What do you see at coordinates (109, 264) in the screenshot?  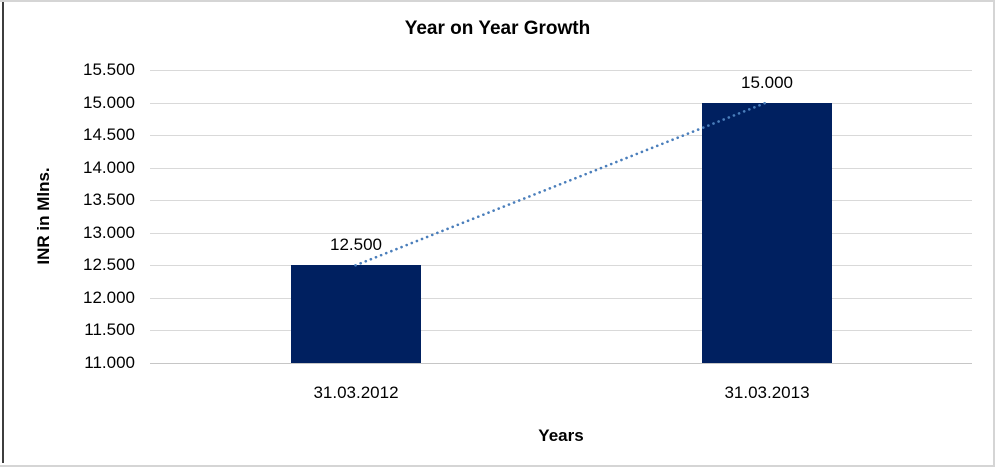 I see `y-tick-label: 12.500` at bounding box center [109, 264].